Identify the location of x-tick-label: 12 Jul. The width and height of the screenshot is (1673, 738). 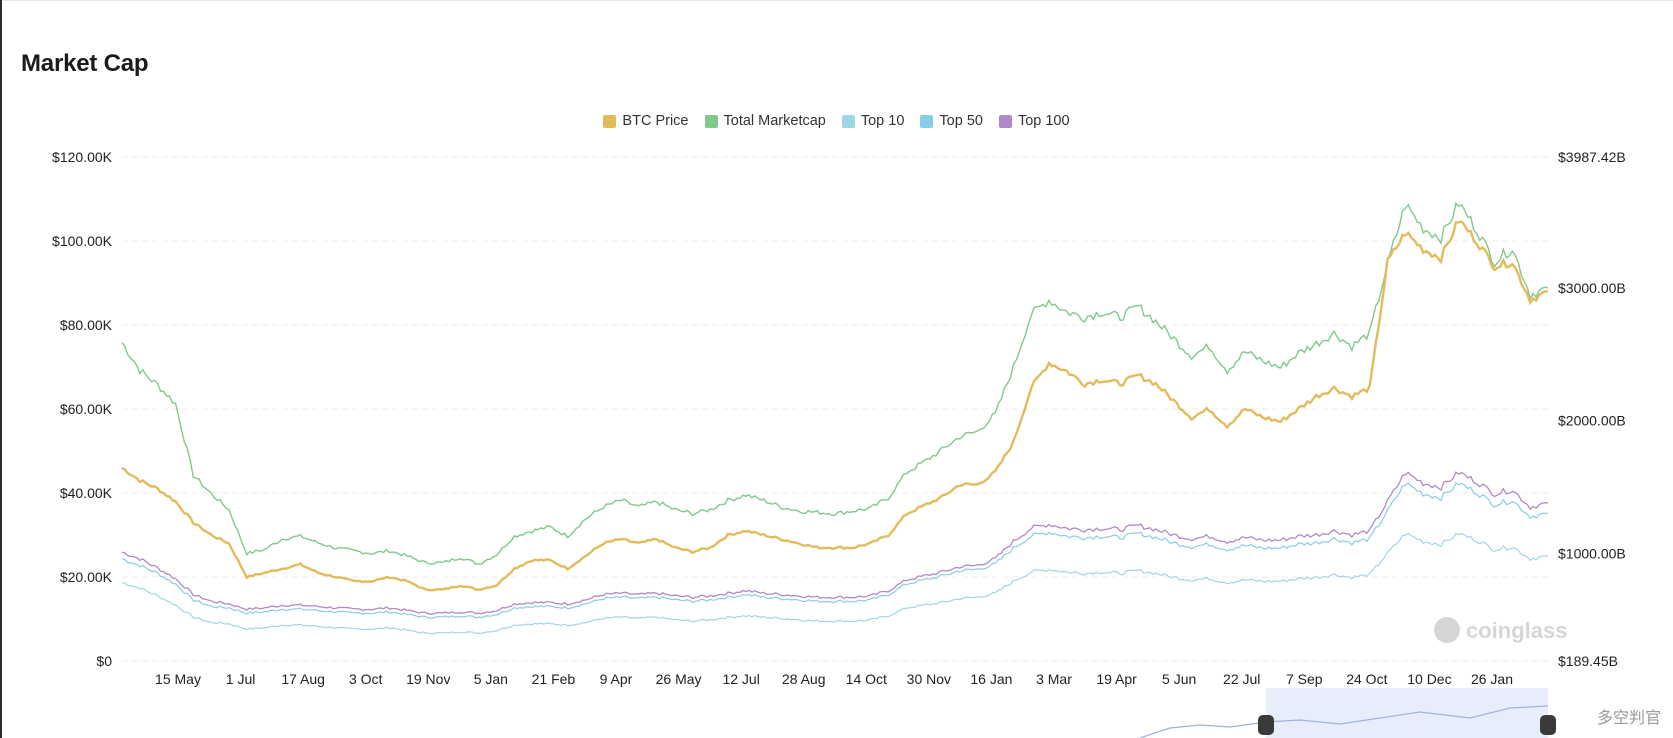
(740, 679).